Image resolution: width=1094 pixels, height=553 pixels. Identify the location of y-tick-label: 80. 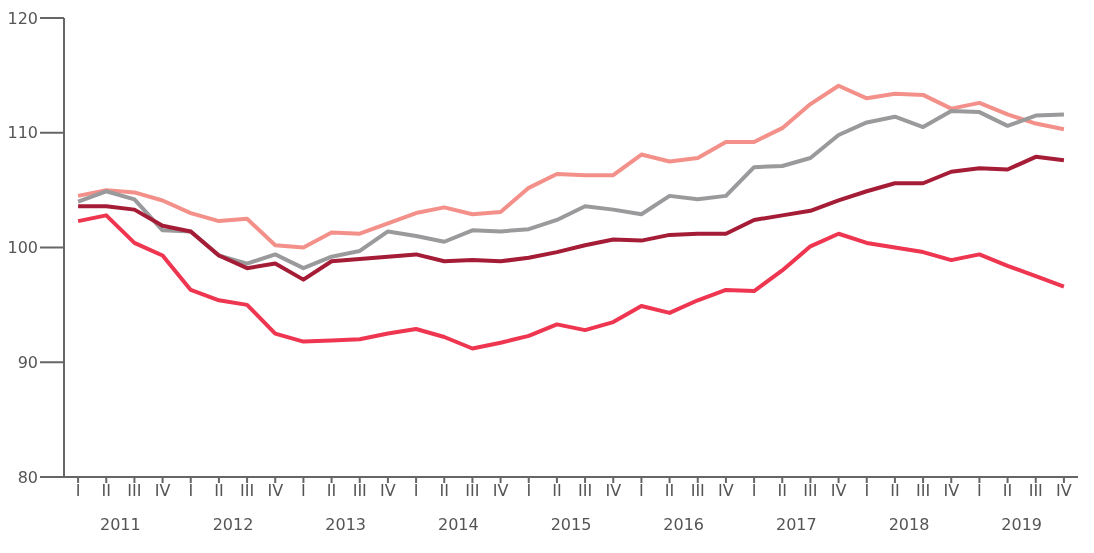
(27, 477).